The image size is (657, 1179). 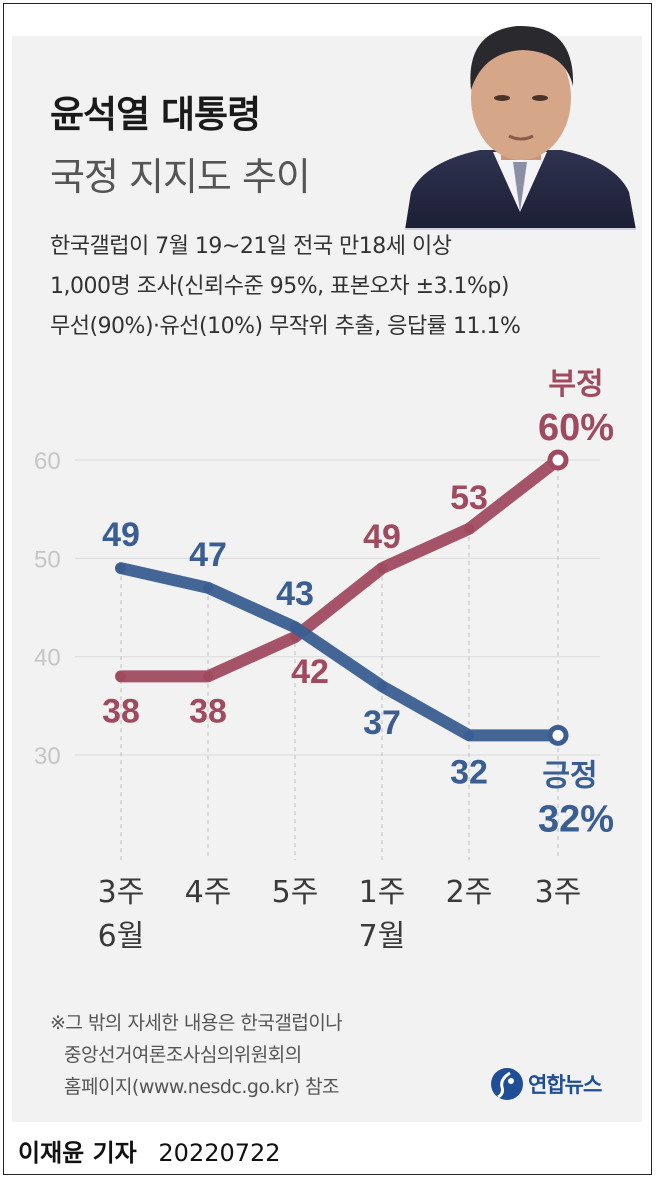 I want to click on data-label: 42, so click(x=310, y=672).